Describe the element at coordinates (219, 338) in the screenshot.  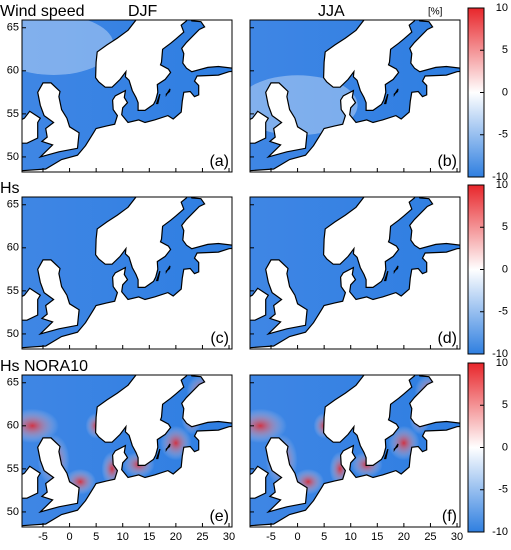
I see `panel-label: (c)` at that location.